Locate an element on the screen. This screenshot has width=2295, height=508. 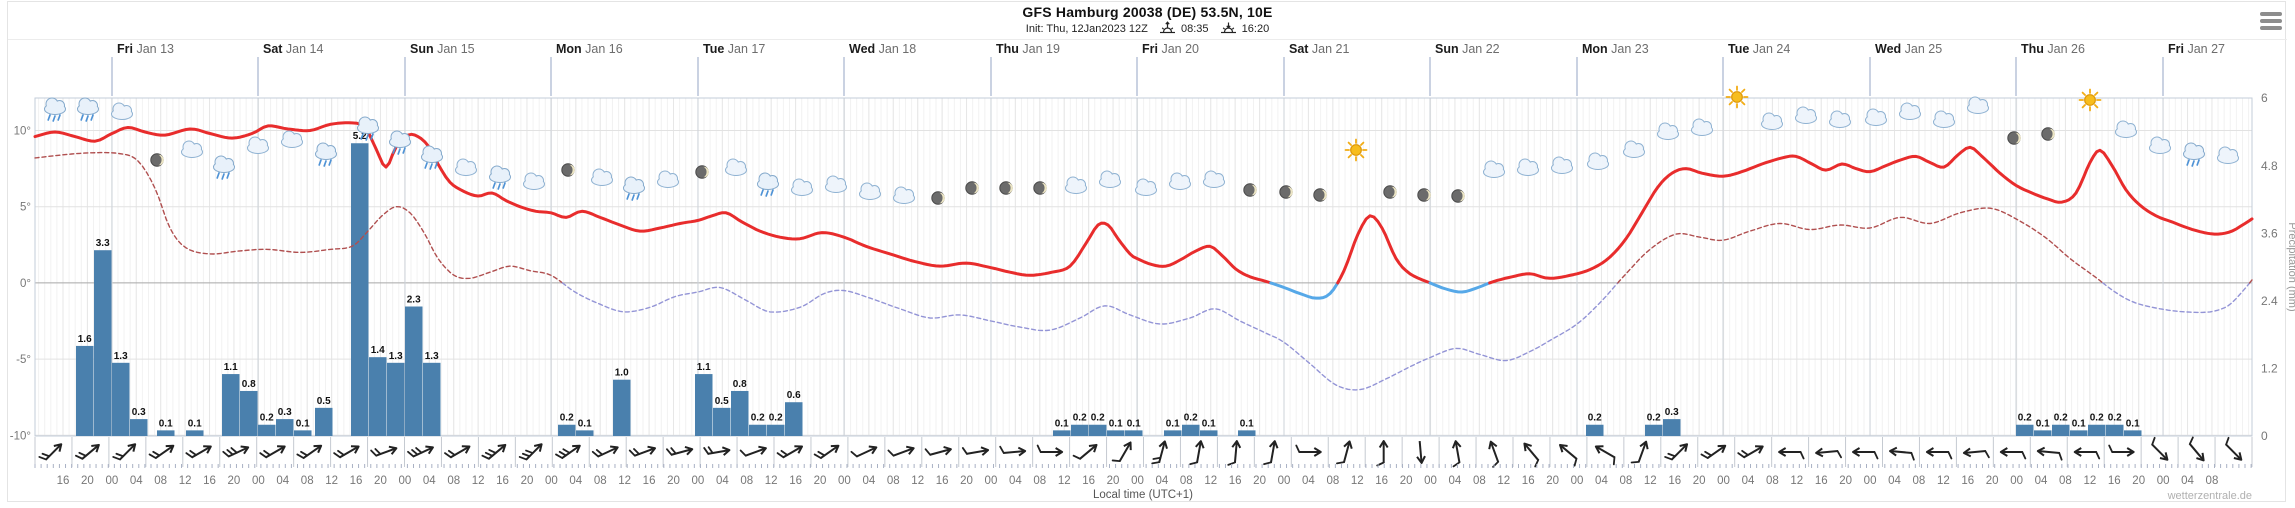
precip-value-label: 1.1 is located at coordinates (704, 367).